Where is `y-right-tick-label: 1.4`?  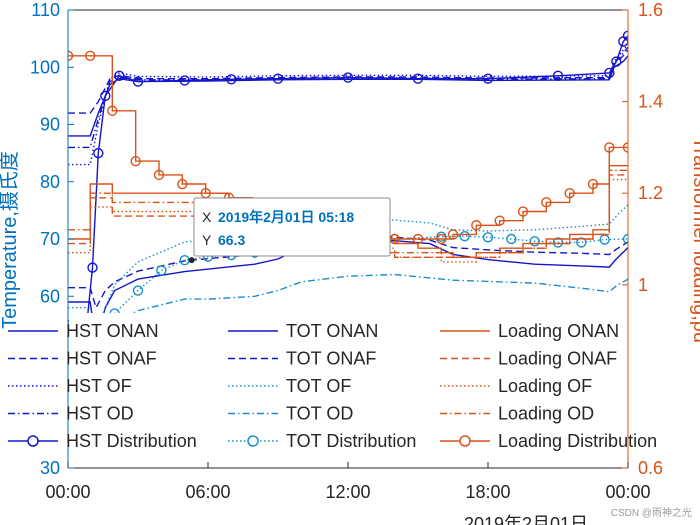 y-right-tick-label: 1.4 is located at coordinates (650, 102).